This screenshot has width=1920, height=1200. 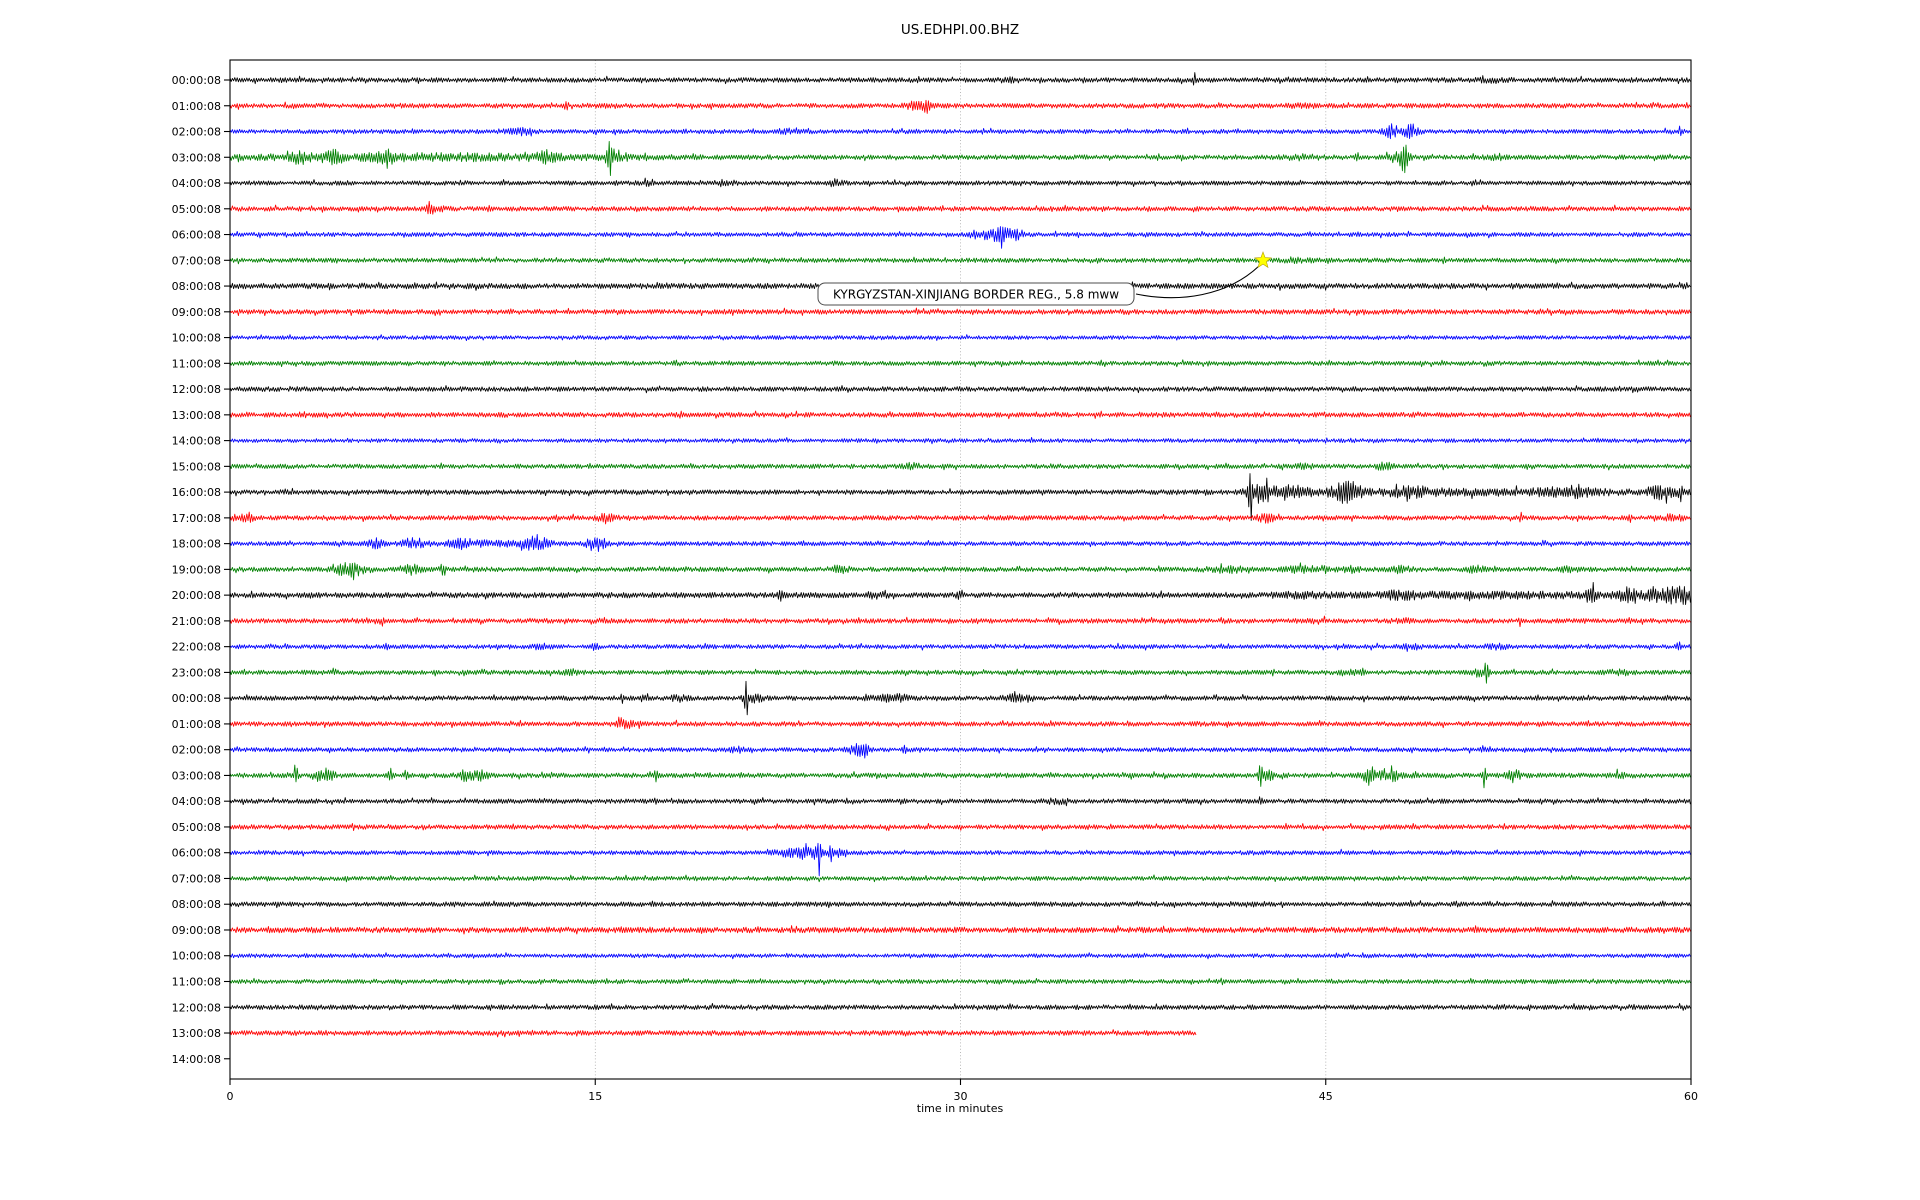 I want to click on trace-row-26: 02:00:08, so click(x=931, y=750).